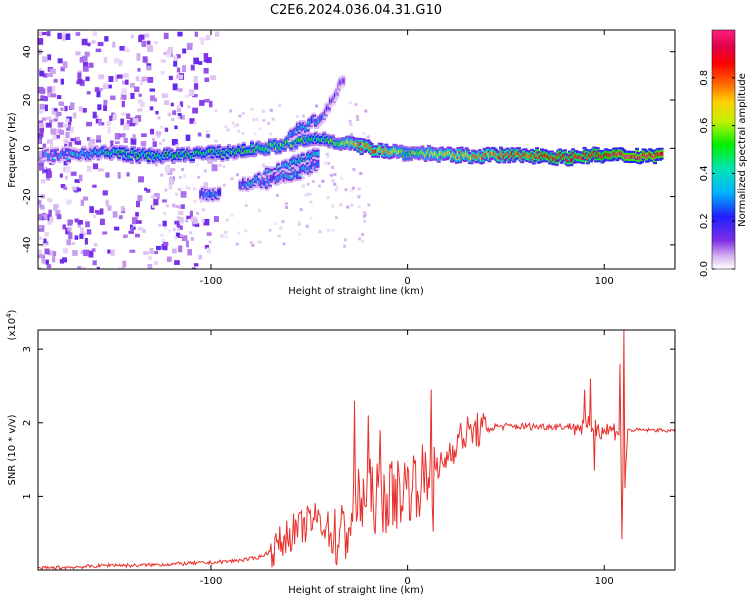 Image resolution: width=750 pixels, height=600 pixels. I want to click on heat-cell, so click(318, 153).